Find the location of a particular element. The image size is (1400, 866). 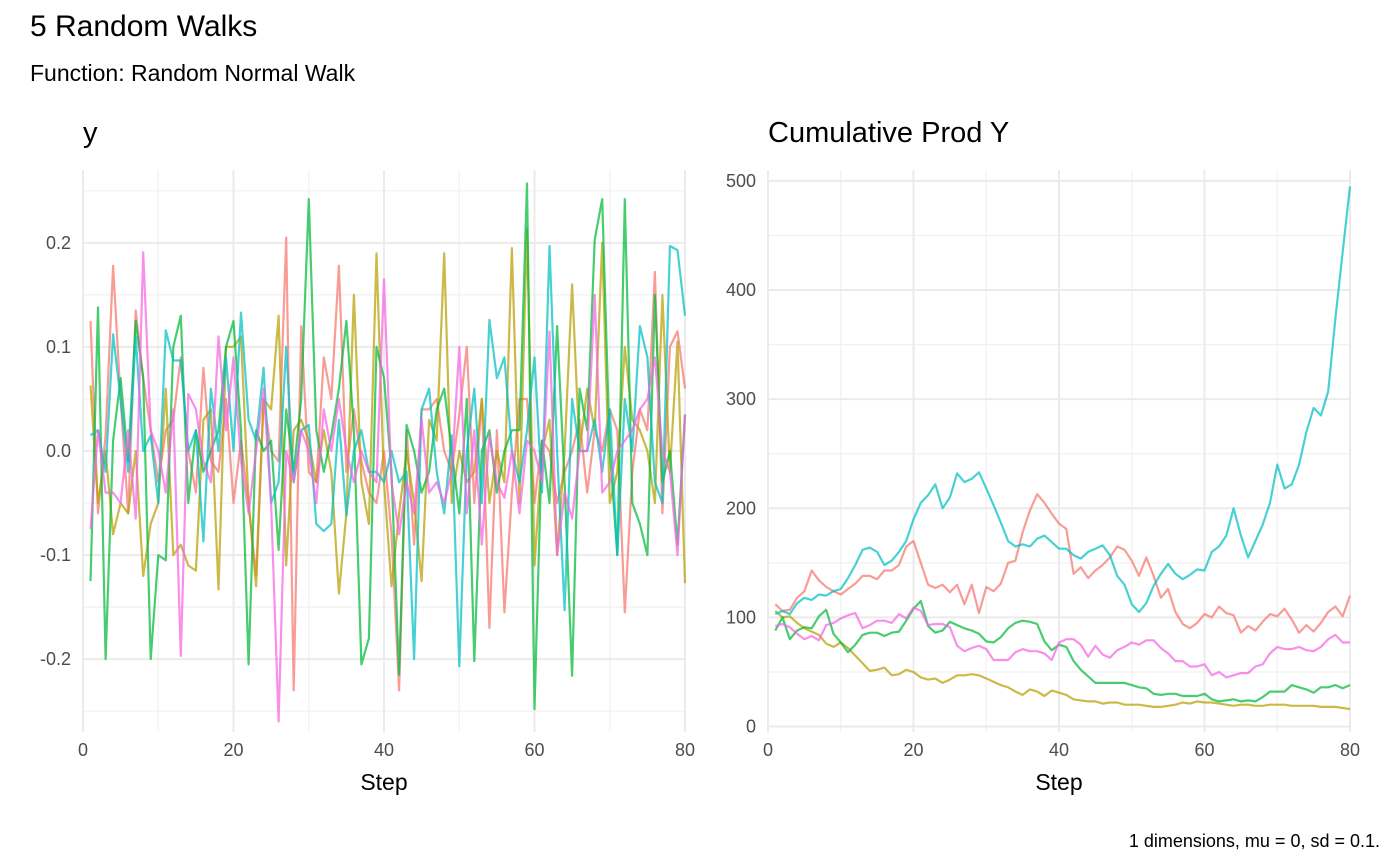

y-tick-label: 0.1 is located at coordinates (58, 347).